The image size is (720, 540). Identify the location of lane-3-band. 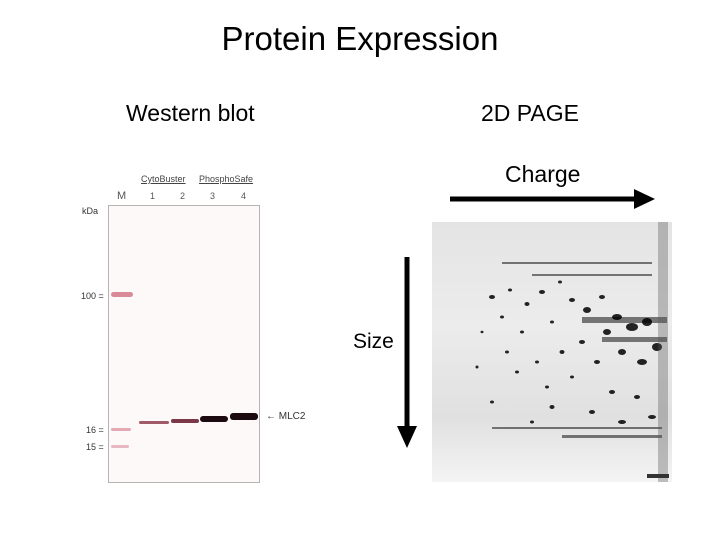
(214, 419).